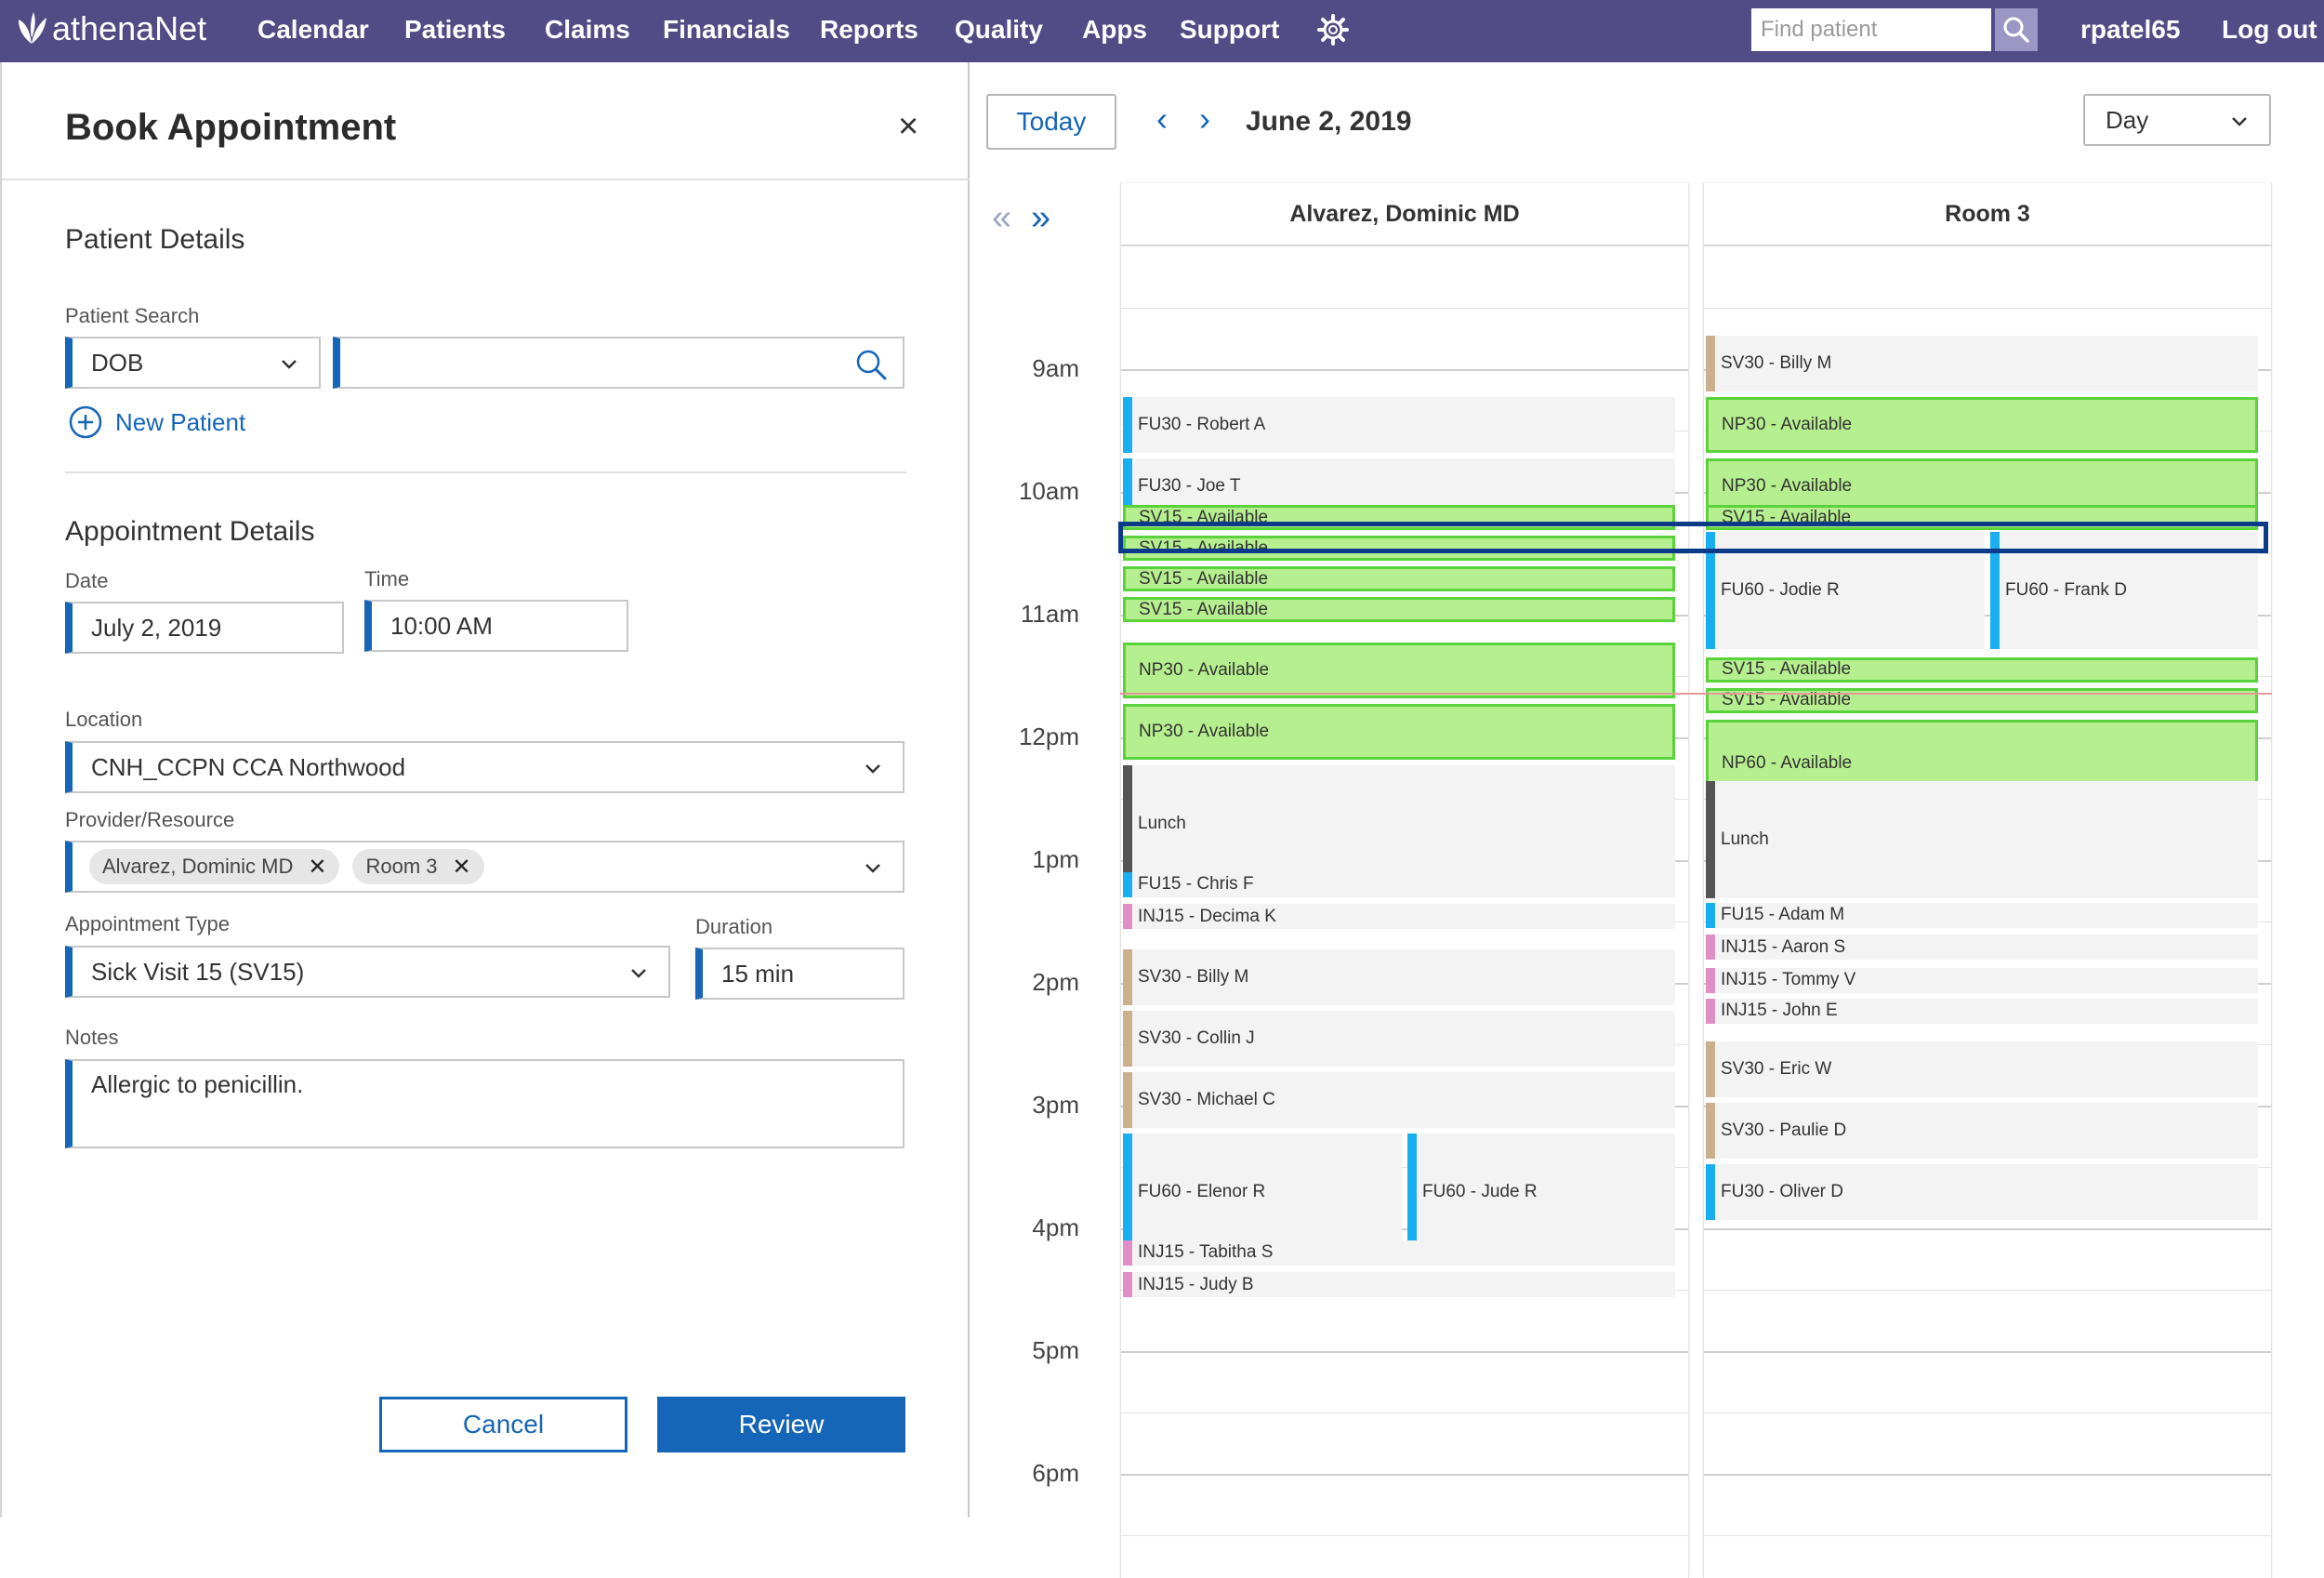 The image size is (2324, 1578). What do you see at coordinates (1196, 1284) in the screenshot?
I see `appointment-label: INJ15 - Judy B` at bounding box center [1196, 1284].